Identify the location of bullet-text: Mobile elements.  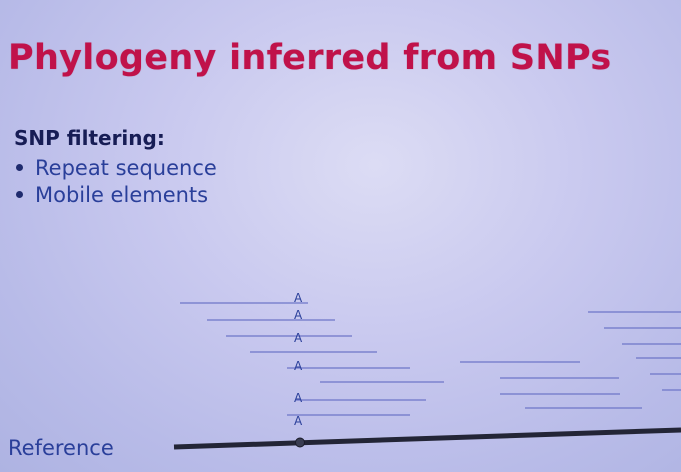
(122, 195).